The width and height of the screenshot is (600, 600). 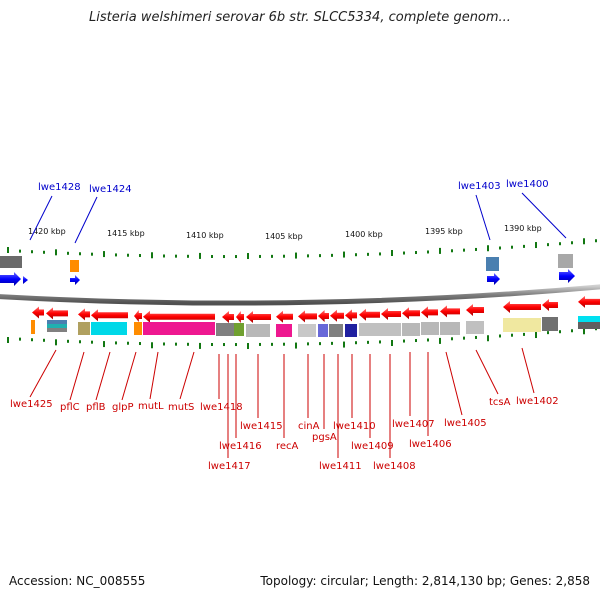 What do you see at coordinates (413, 424) in the screenshot?
I see `gene-label: lwe1407` at bounding box center [413, 424].